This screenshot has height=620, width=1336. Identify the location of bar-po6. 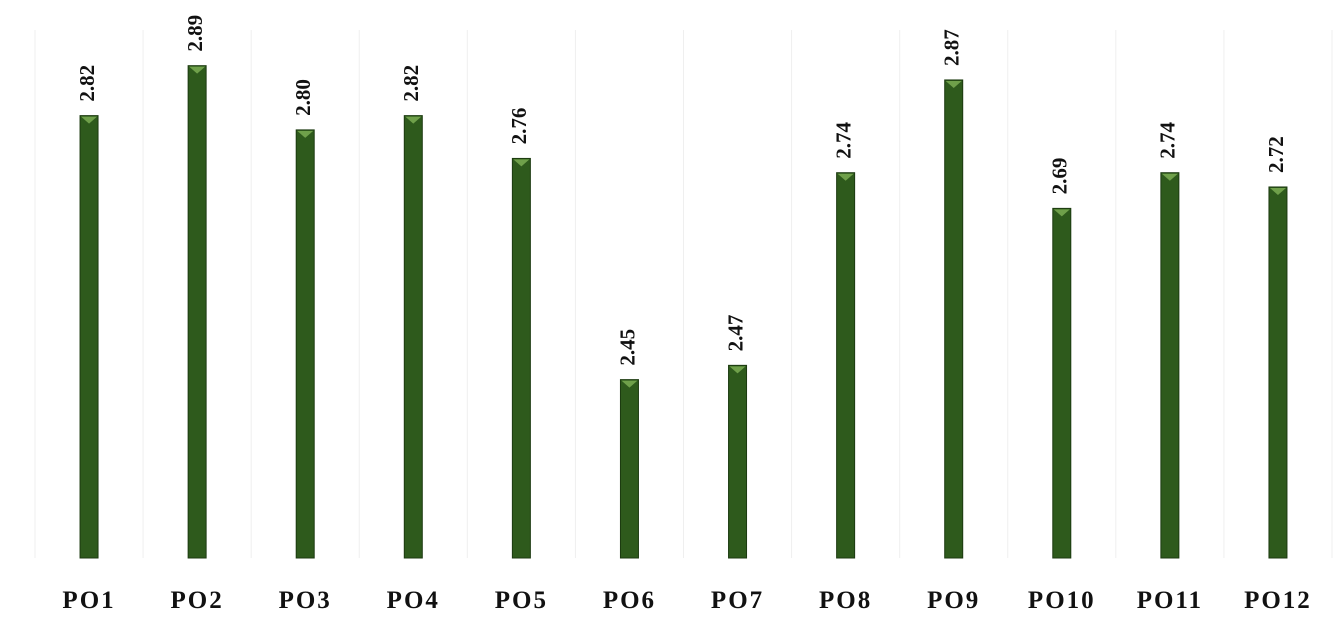
(629, 469).